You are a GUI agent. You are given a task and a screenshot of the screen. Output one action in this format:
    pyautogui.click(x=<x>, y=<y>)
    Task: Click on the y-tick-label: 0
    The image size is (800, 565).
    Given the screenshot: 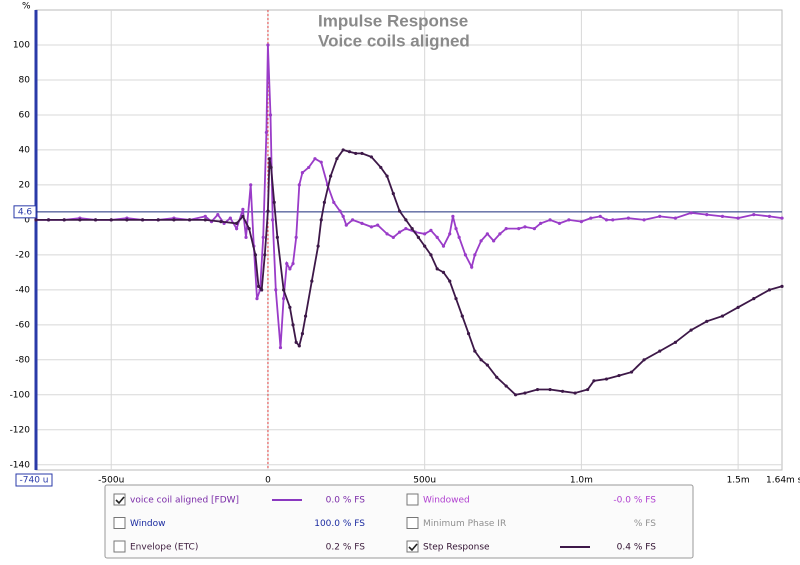 What is the action you would take?
    pyautogui.click(x=27, y=220)
    